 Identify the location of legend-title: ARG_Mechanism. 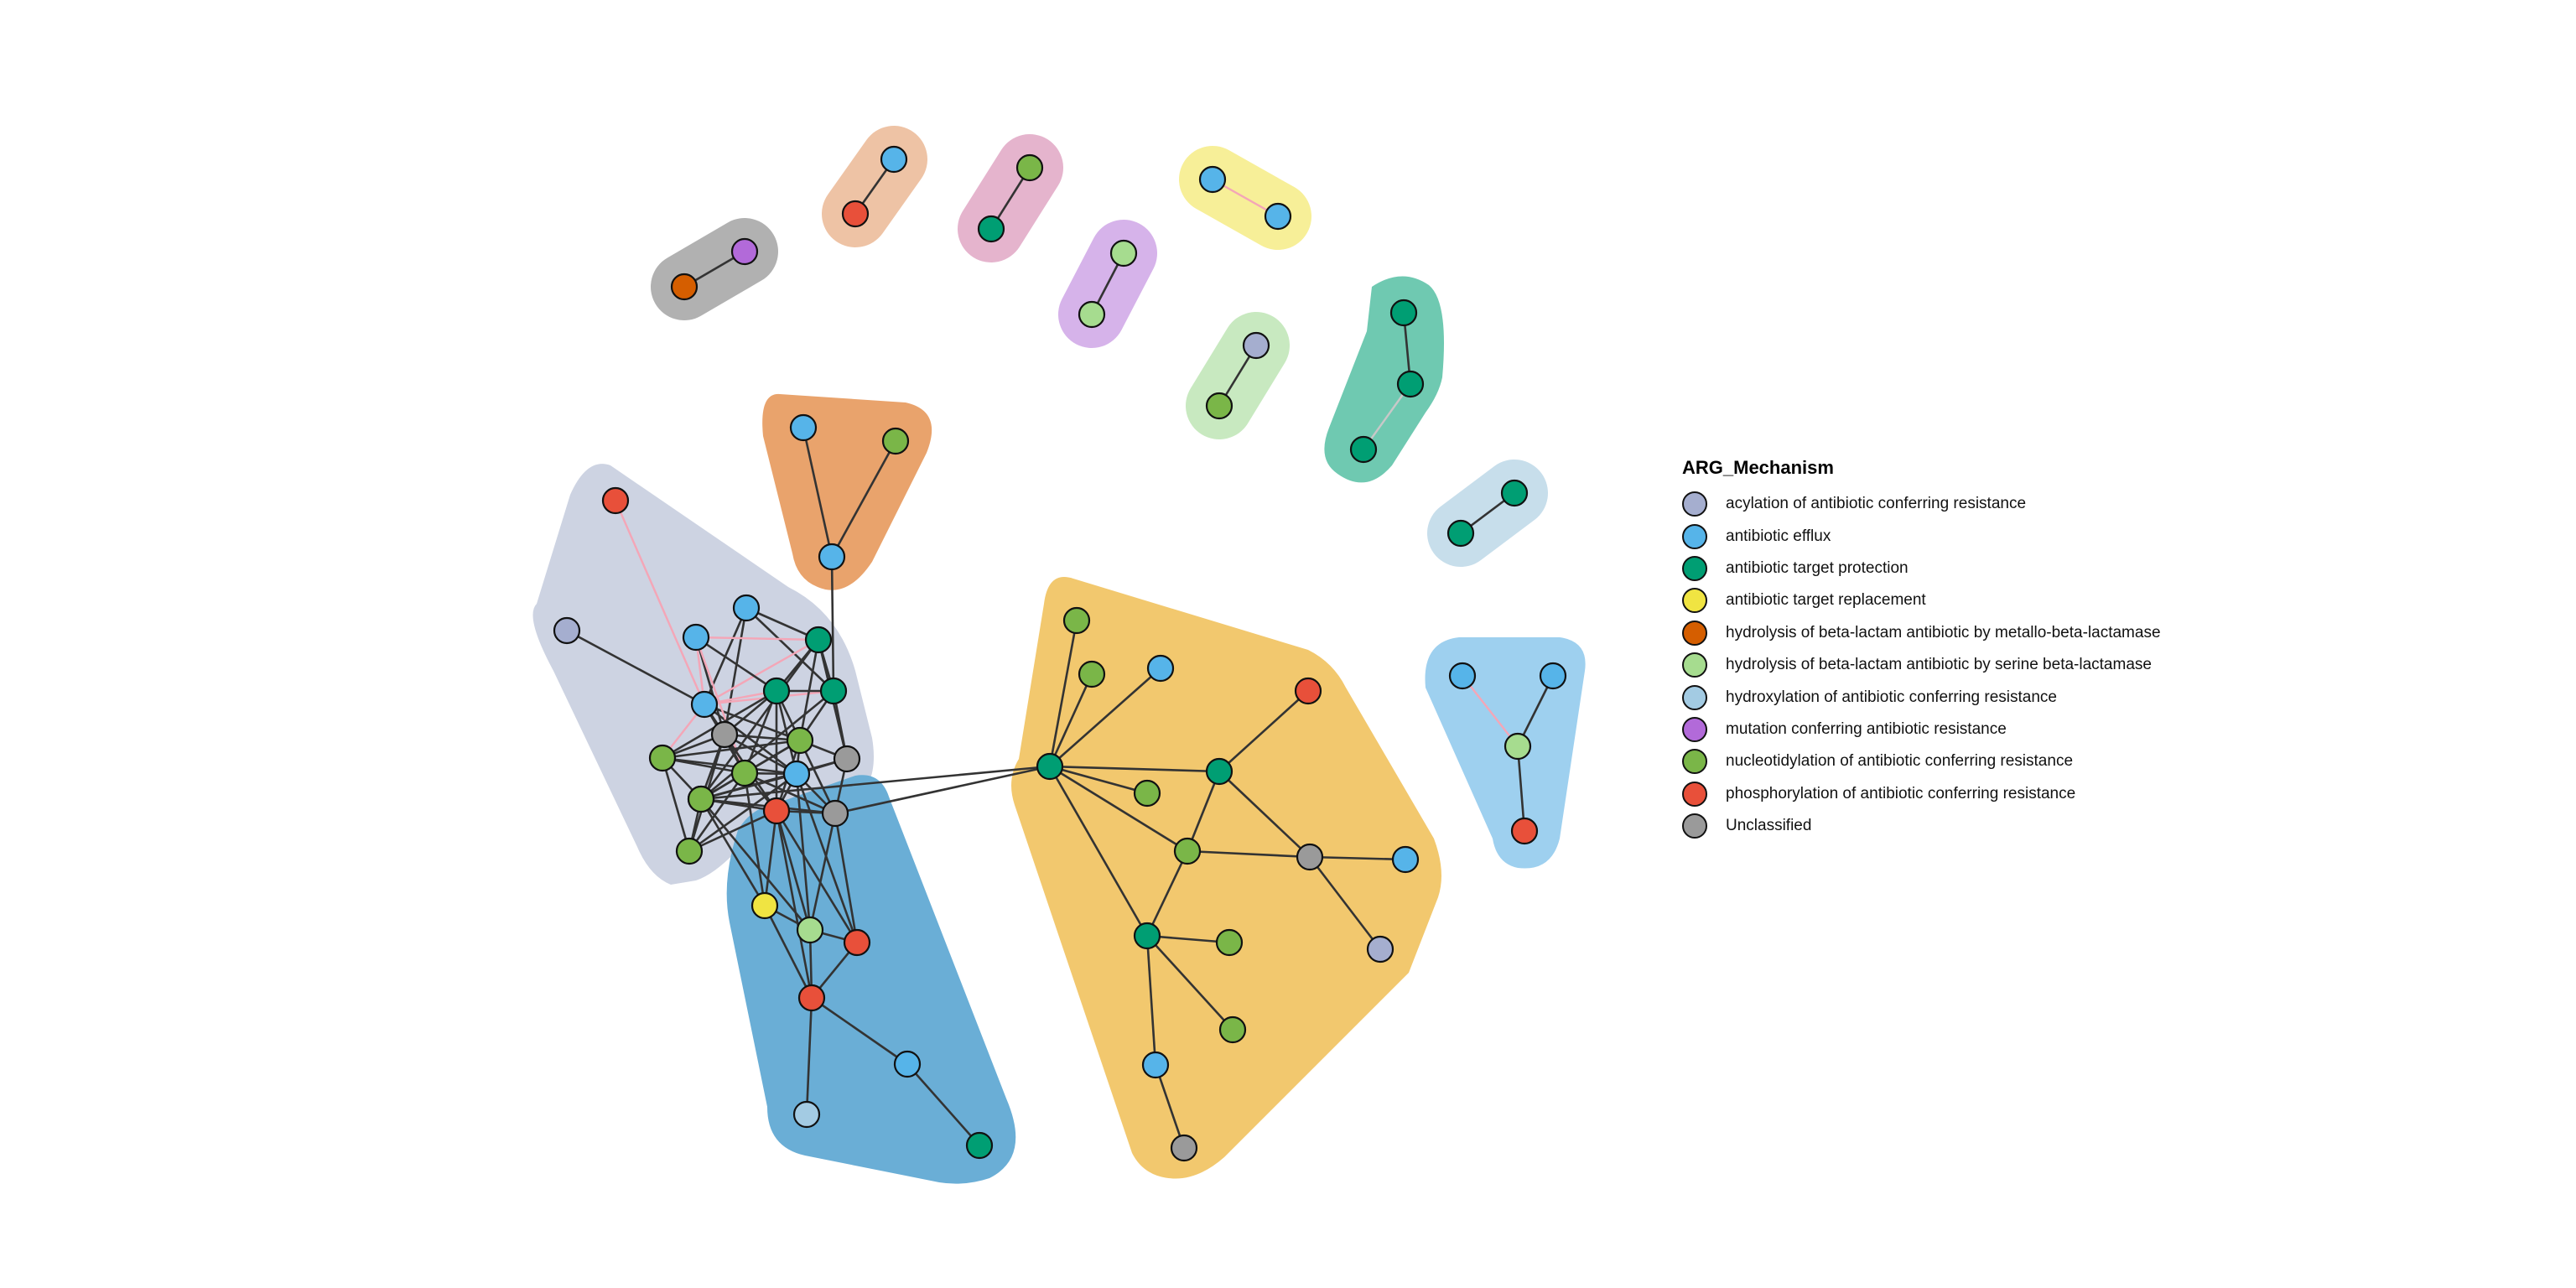
(1758, 467).